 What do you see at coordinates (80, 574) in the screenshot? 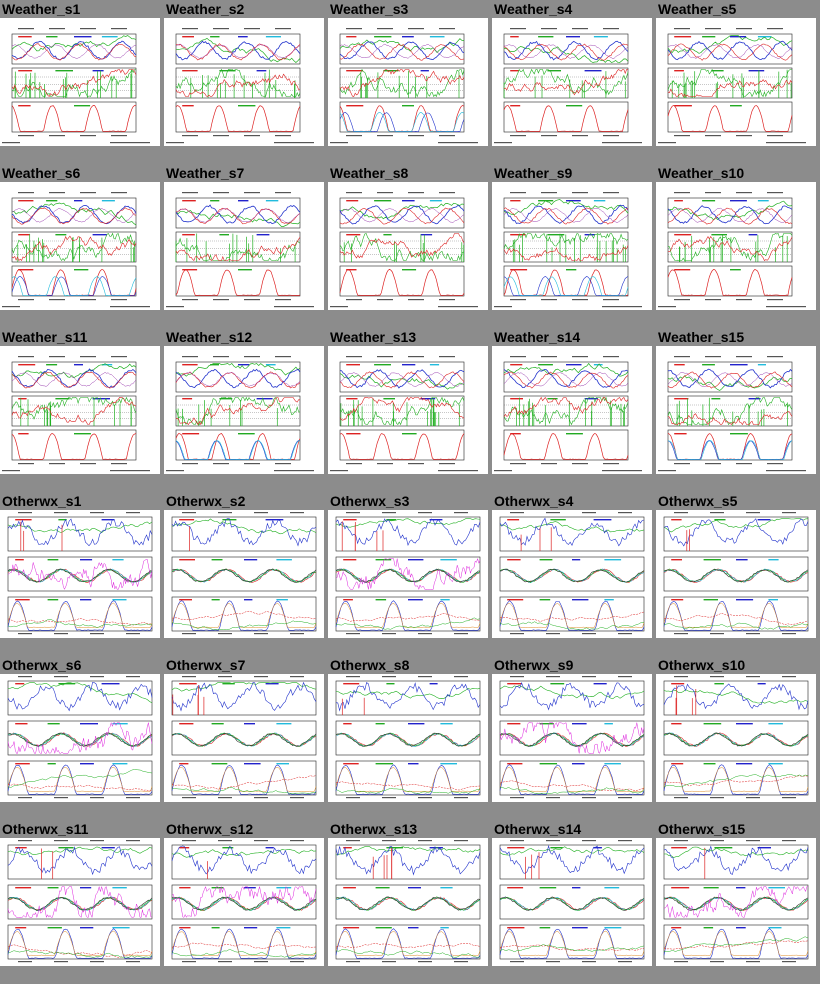
I see `plot-thumbnail-o1` at bounding box center [80, 574].